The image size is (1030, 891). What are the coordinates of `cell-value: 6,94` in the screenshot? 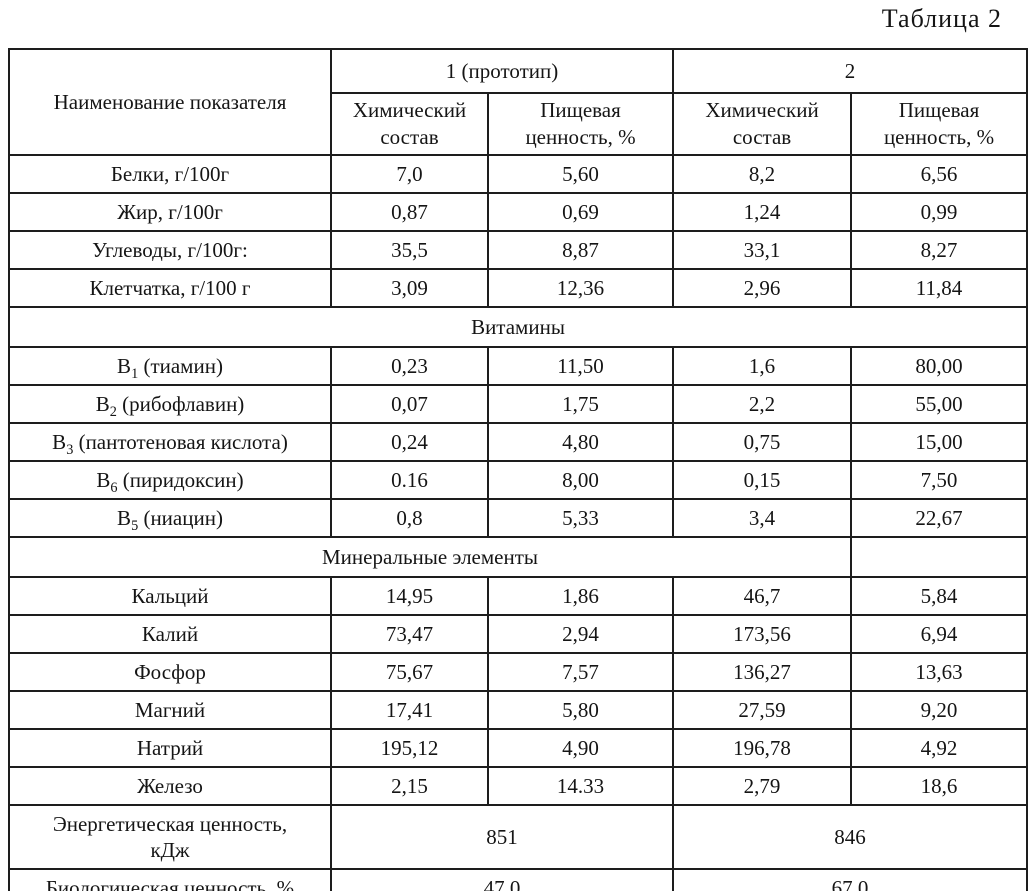 It's located at (939, 634).